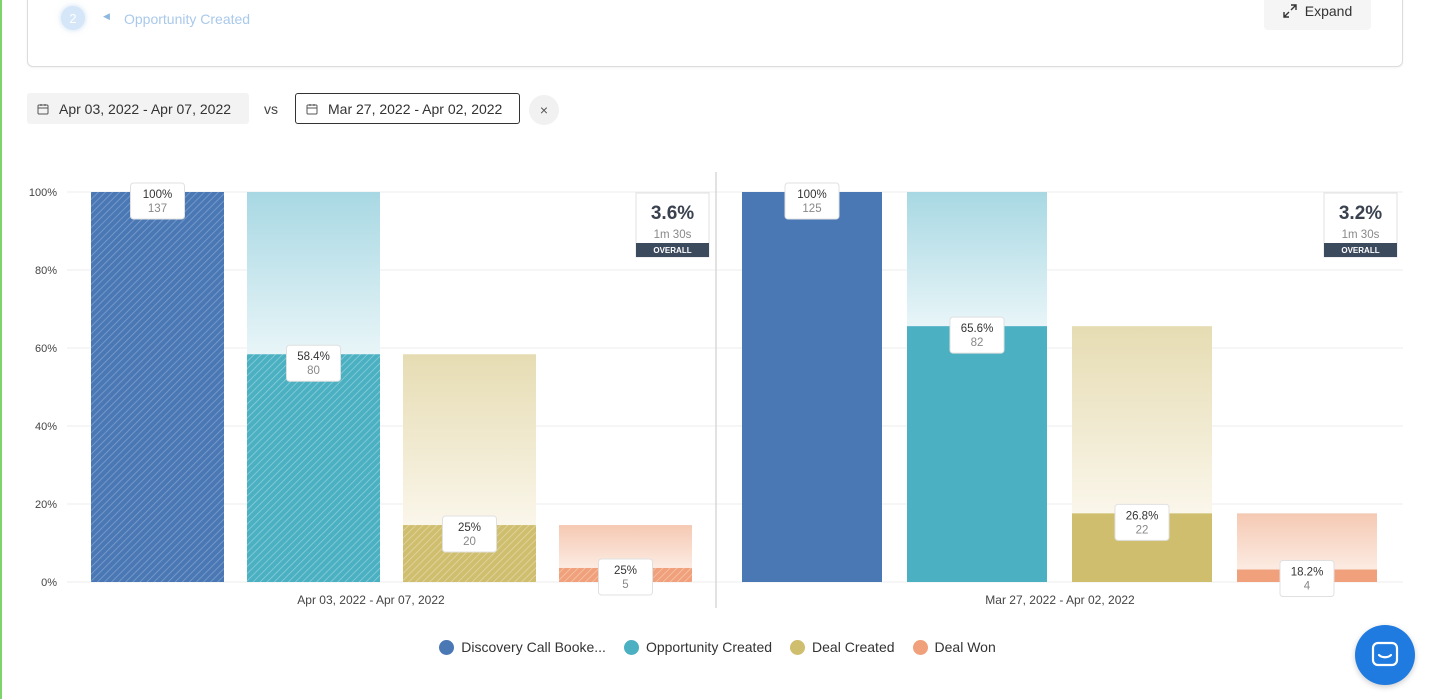 The image size is (1429, 699). I want to click on chat-widget-button, so click(1385, 655).